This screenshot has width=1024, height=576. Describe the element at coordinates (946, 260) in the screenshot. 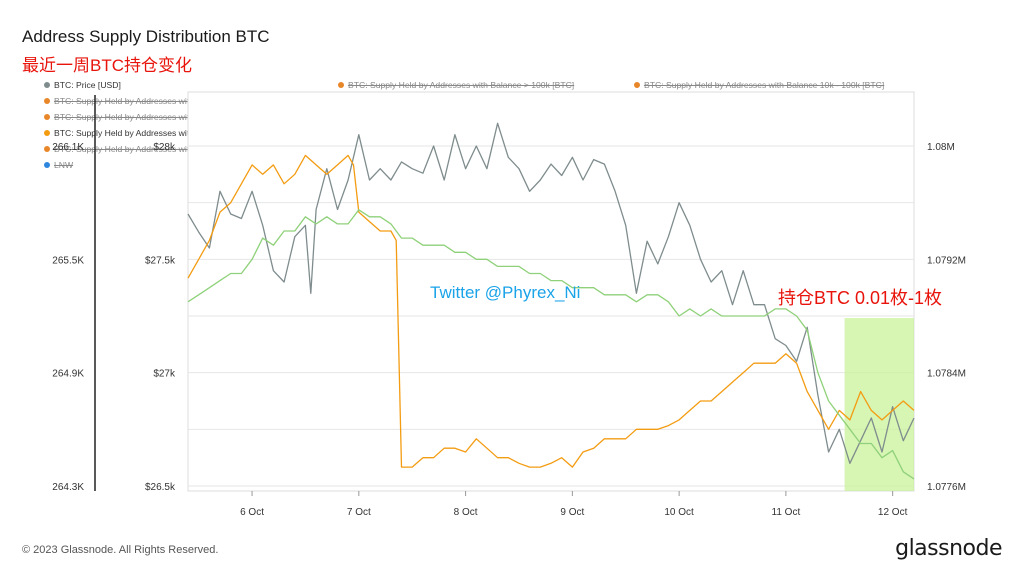

I see `right-tick-label: 1.0792M` at that location.